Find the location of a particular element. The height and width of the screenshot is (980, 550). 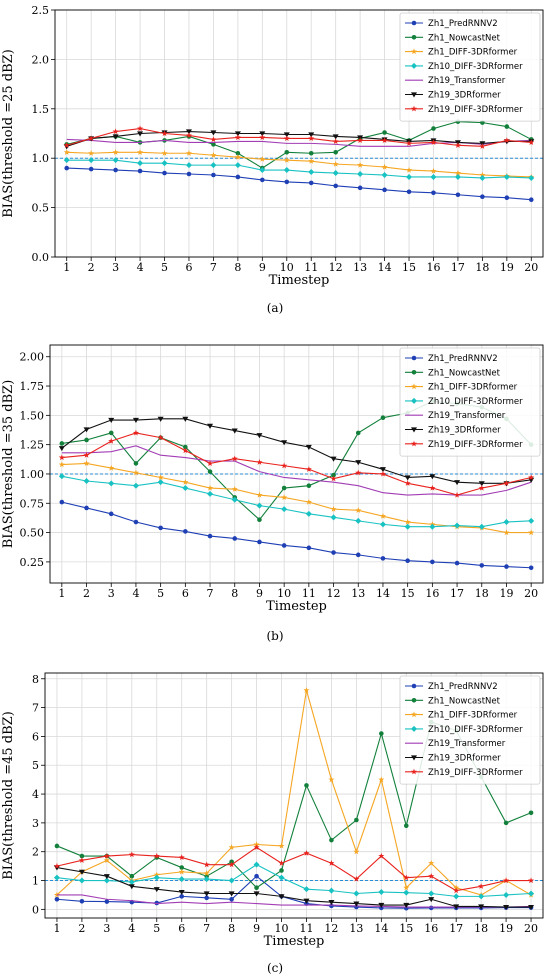

legend-entry: Zh19_Transformer is located at coordinates (467, 416).